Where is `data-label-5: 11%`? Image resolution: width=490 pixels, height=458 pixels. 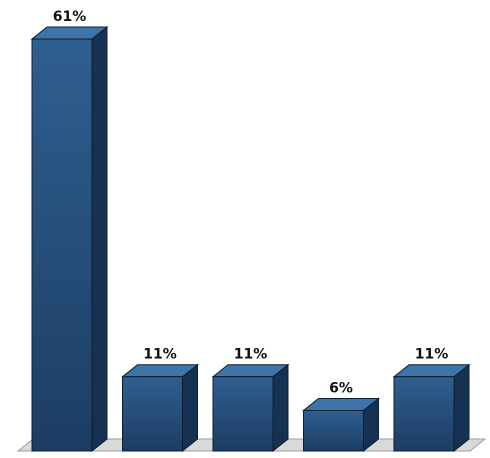
data-label-5: 11% is located at coordinates (432, 355).